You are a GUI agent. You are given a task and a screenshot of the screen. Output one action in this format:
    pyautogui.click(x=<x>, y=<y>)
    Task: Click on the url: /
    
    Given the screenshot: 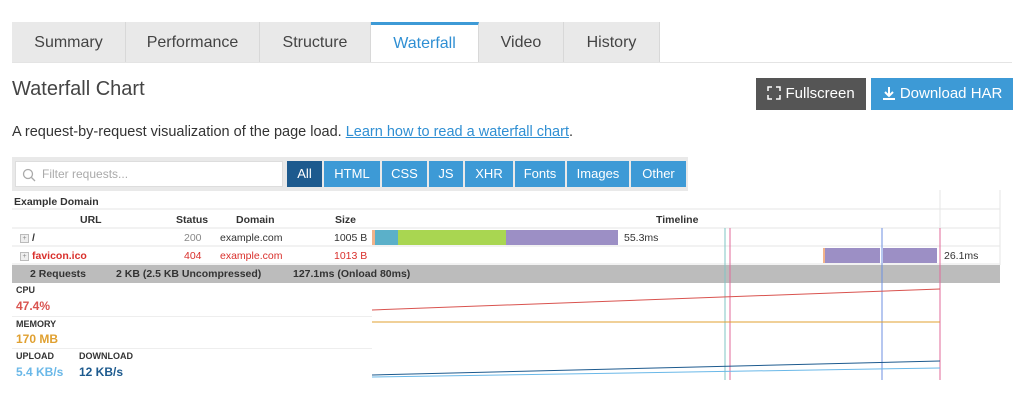 What is the action you would take?
    pyautogui.click(x=33, y=238)
    